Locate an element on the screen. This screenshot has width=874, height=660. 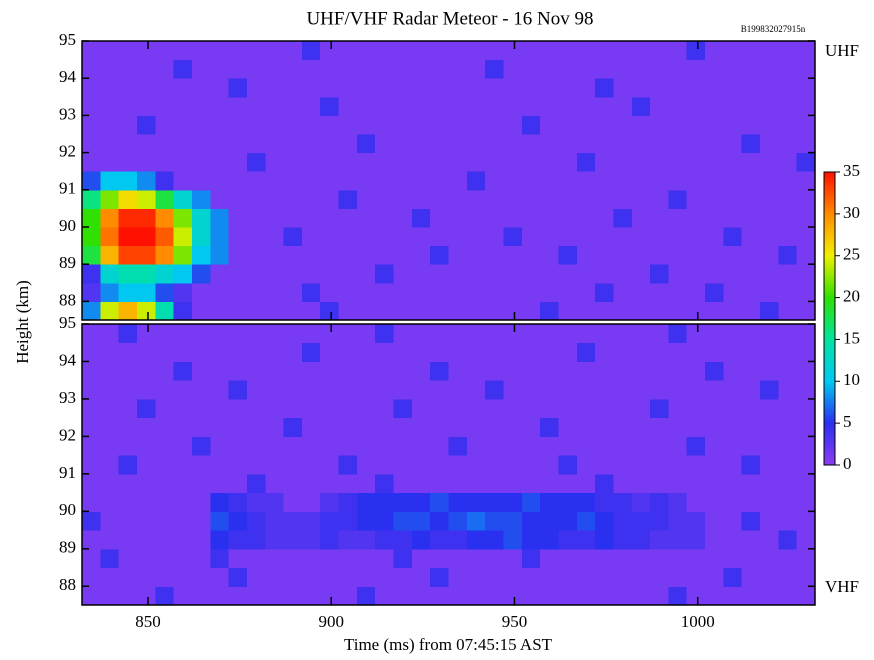
chart-title: UHF/VHF Radar Meteor - 16 Nov 98 is located at coordinates (449, 18).